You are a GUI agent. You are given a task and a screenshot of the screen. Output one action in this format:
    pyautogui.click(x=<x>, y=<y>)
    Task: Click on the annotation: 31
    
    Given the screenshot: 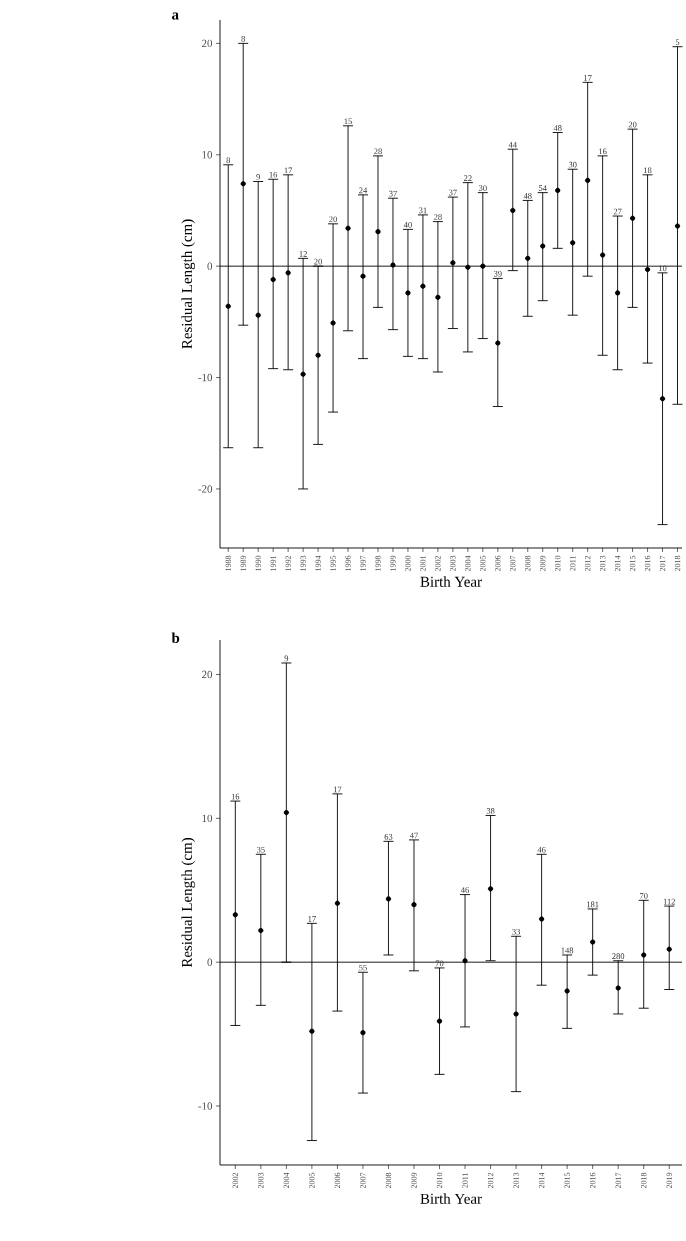 What is the action you would take?
    pyautogui.click(x=423, y=210)
    